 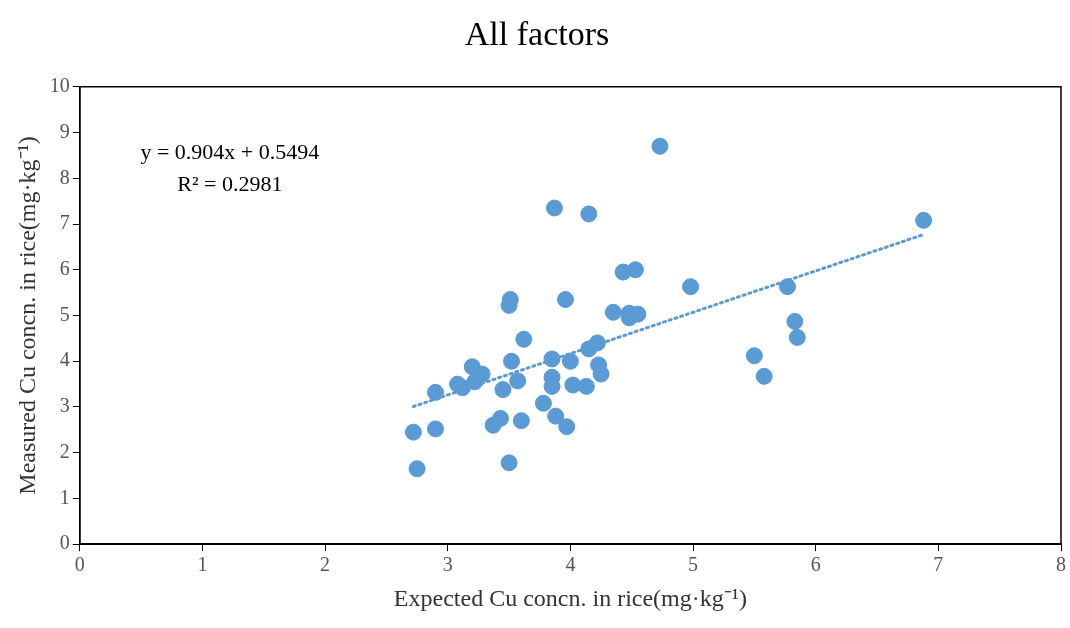 I want to click on y-tick-label: 0, so click(x=64, y=542).